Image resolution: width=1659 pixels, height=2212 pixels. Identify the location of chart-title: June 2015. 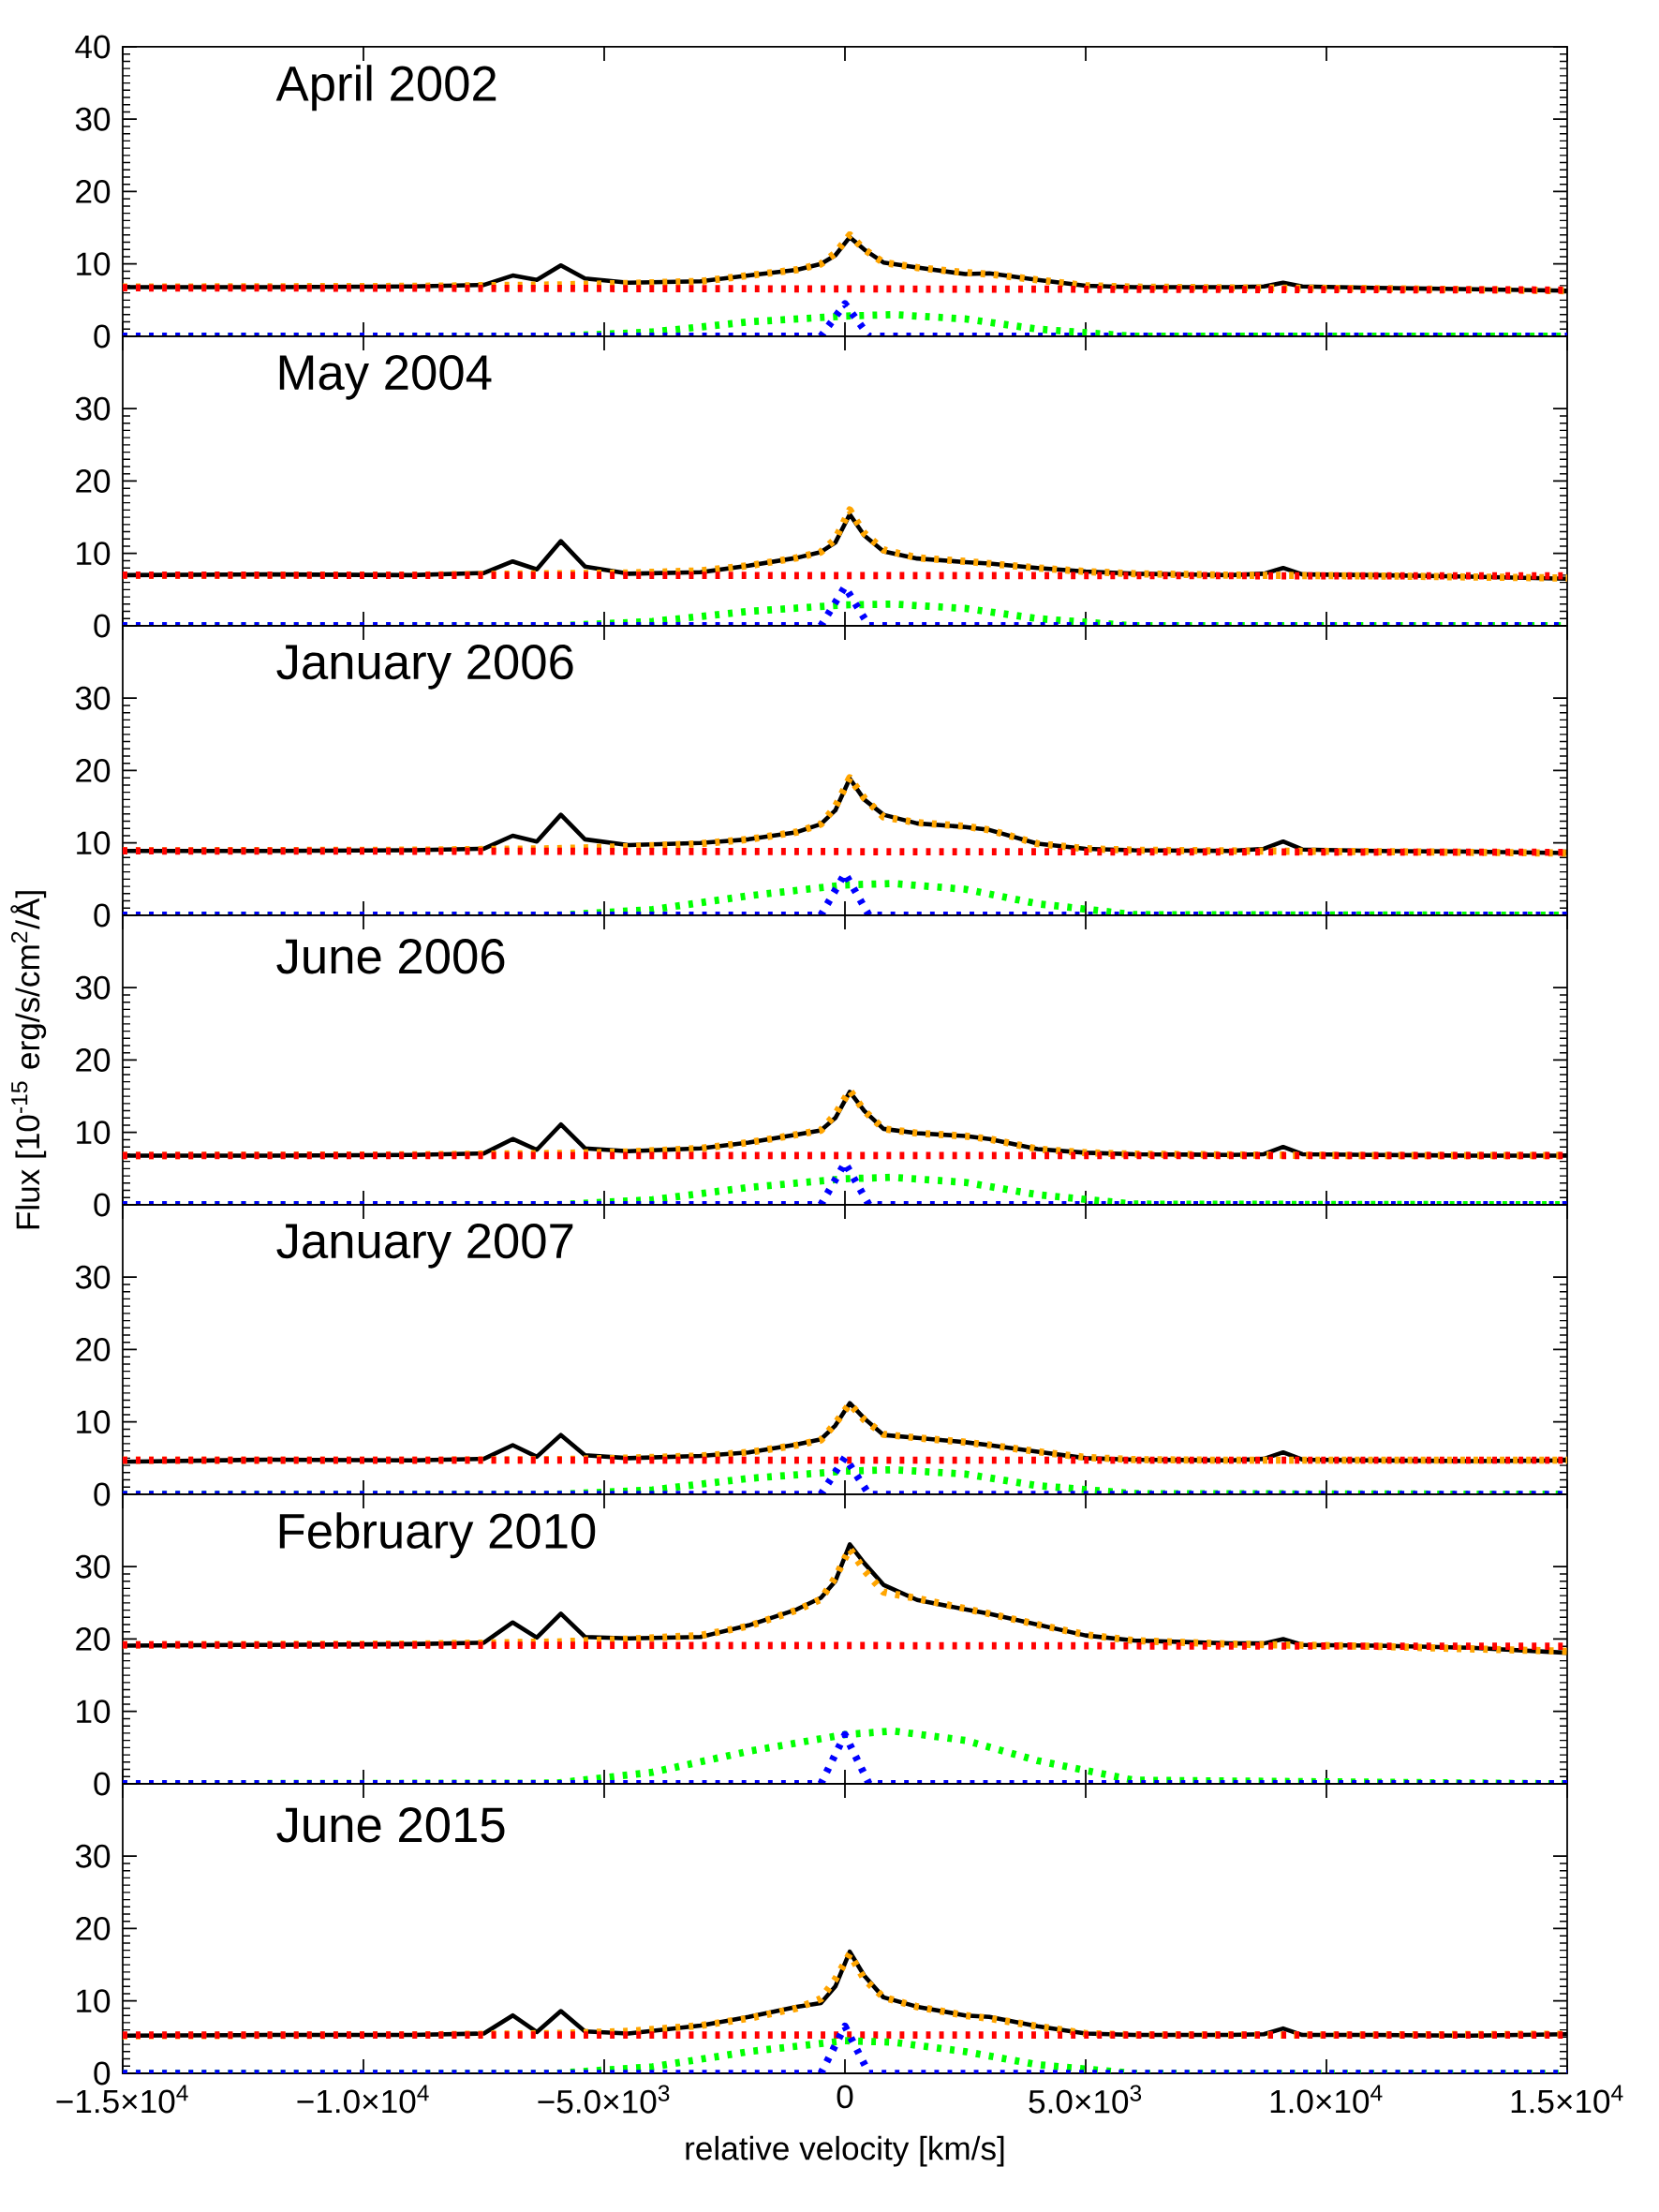
(390, 1825).